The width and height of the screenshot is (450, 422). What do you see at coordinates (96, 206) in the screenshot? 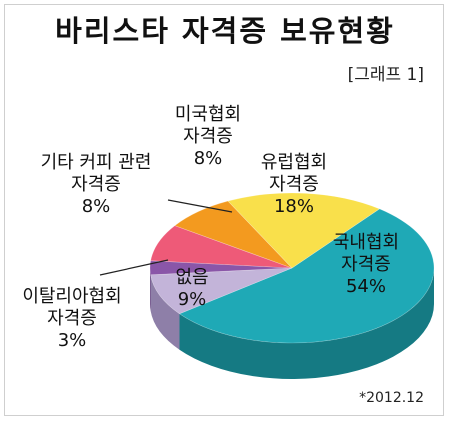
I see `slice-label-other-coffee-line-2: 8%` at bounding box center [96, 206].